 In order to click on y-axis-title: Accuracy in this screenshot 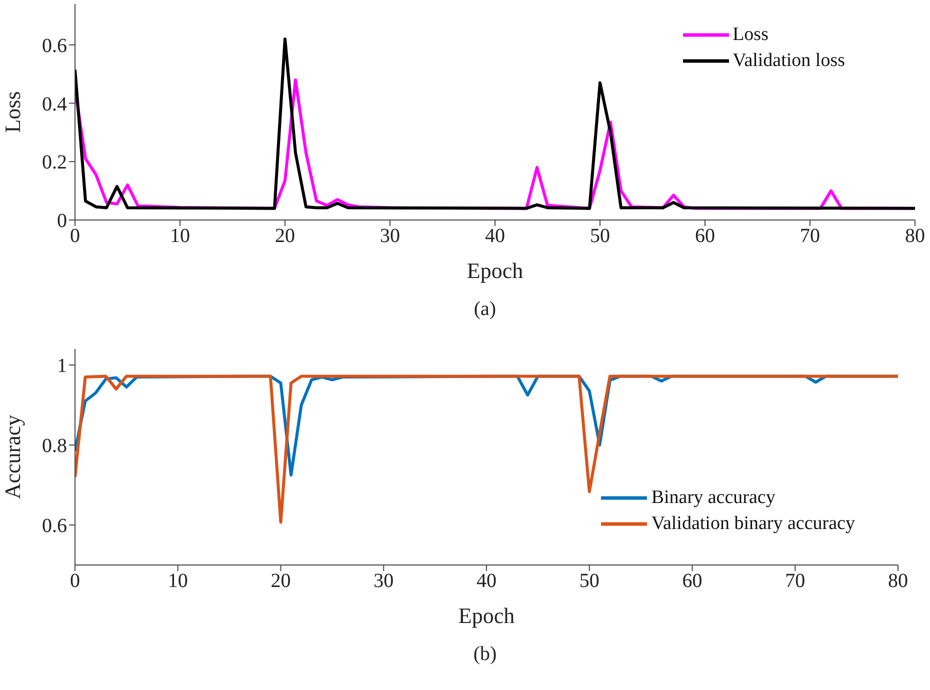, I will do `click(12, 457)`.